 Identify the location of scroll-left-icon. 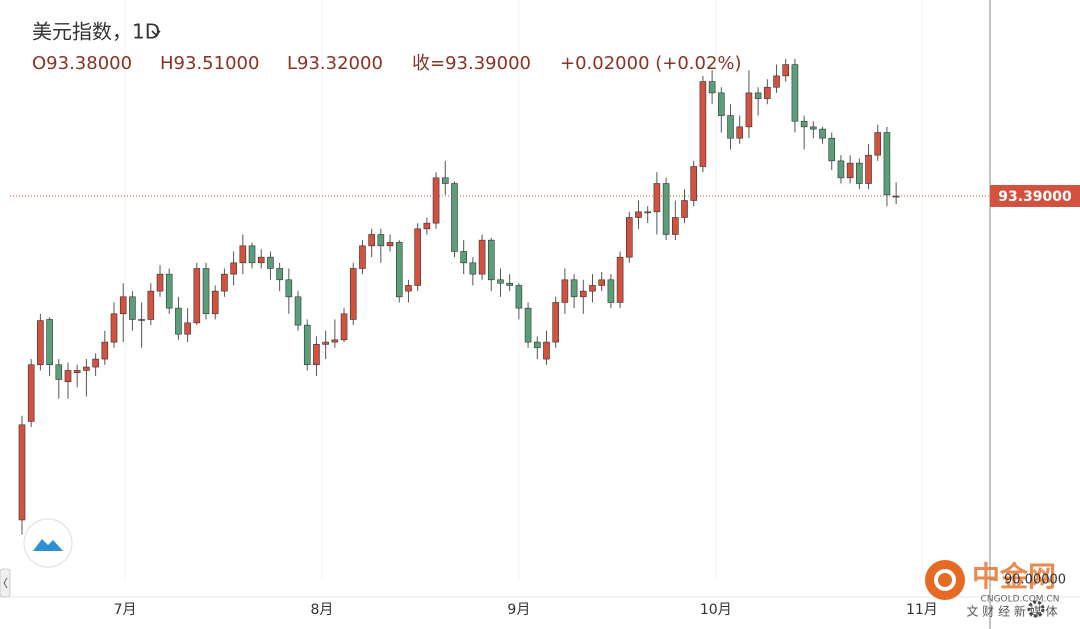
(5, 583).